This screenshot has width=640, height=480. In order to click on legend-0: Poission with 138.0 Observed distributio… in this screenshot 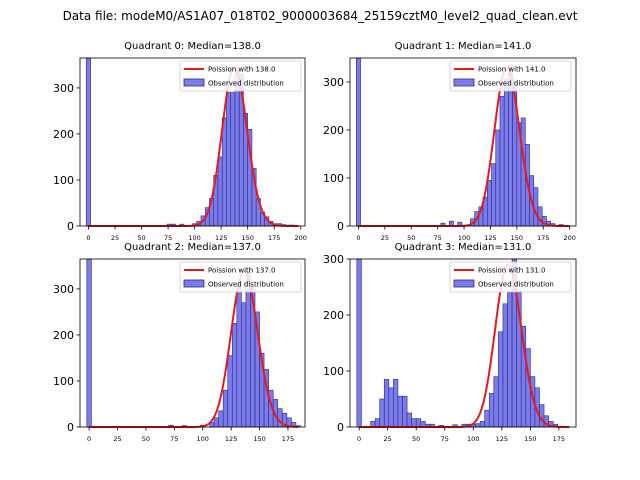, I will do `click(240, 76)`.